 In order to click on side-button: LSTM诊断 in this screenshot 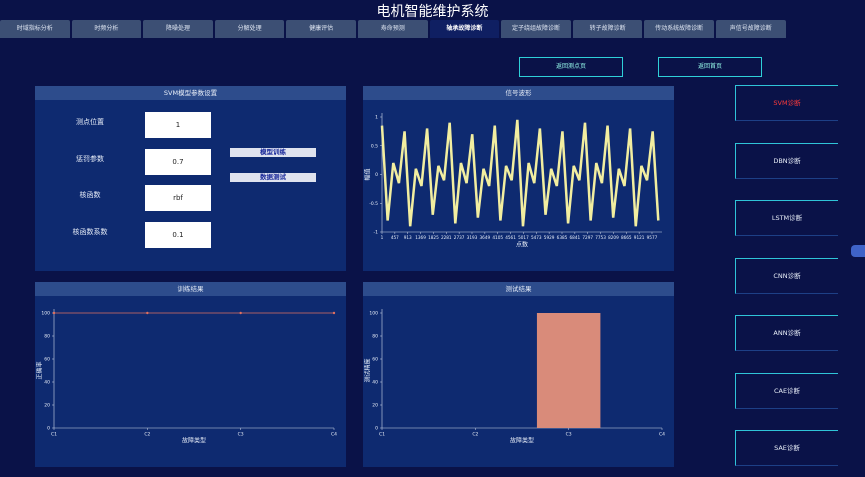, I will do `click(786, 218)`.